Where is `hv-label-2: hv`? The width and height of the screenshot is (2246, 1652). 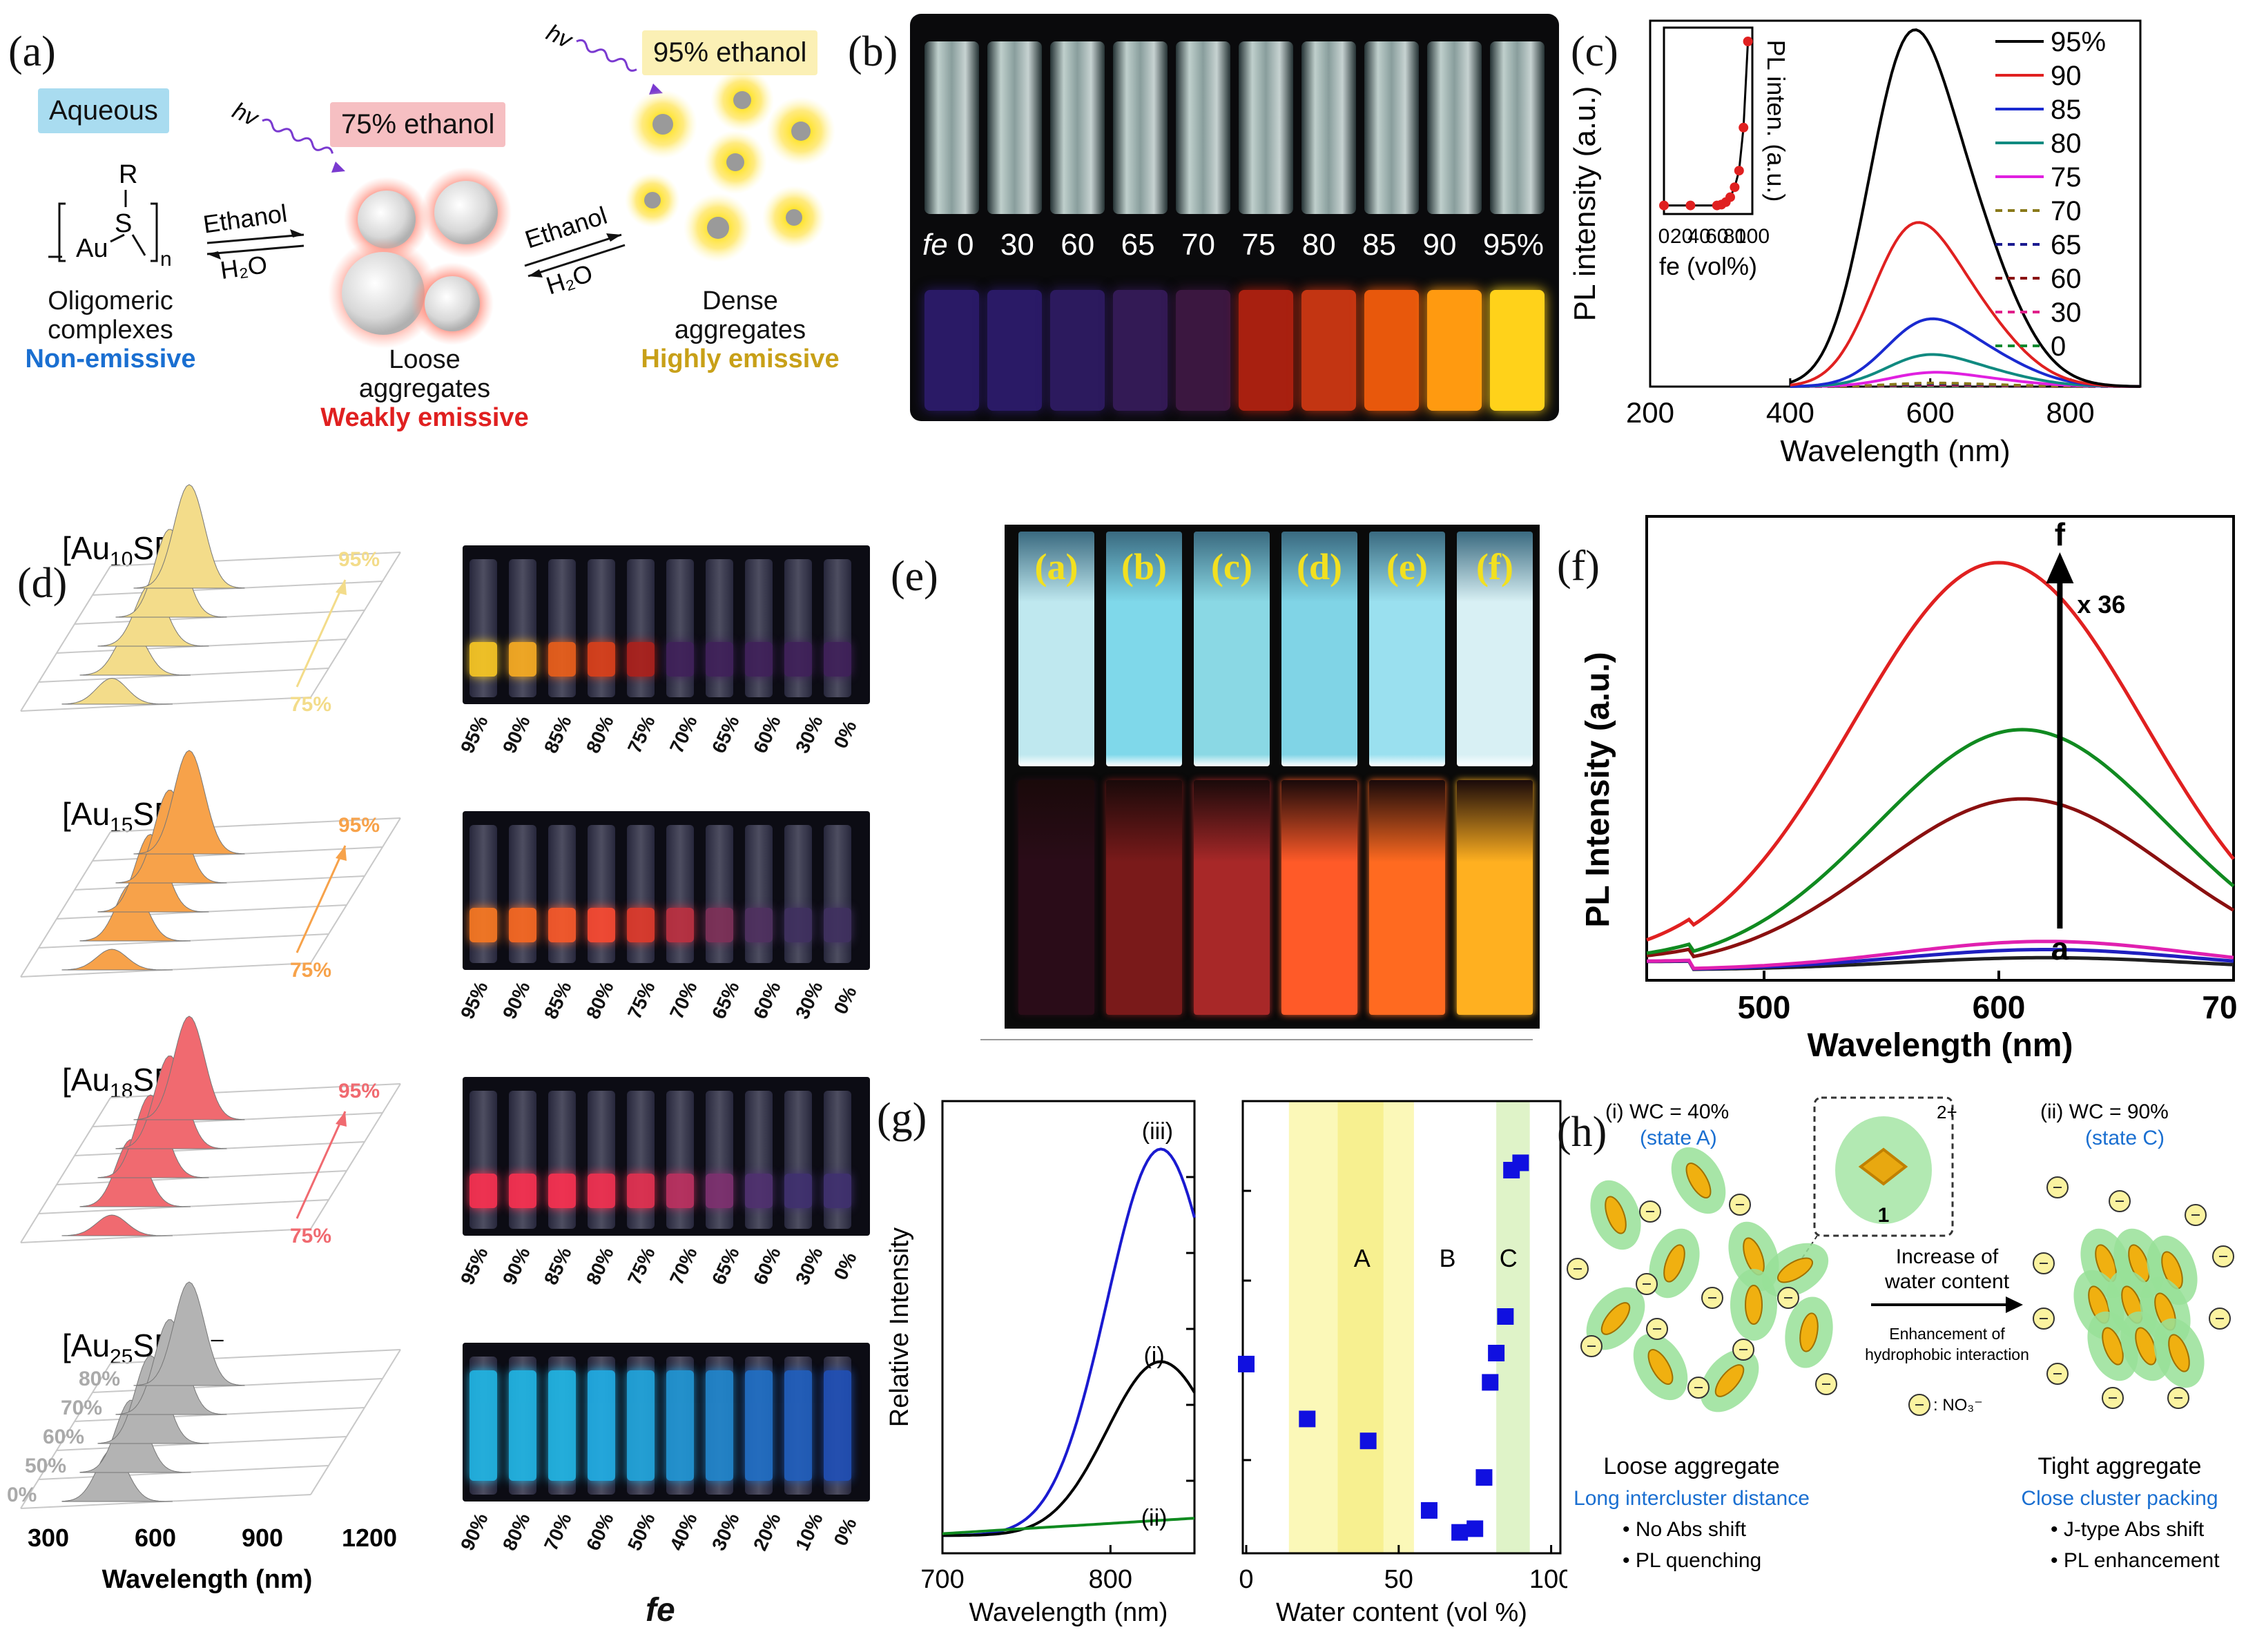 hv-label-2: hv is located at coordinates (559, 36).